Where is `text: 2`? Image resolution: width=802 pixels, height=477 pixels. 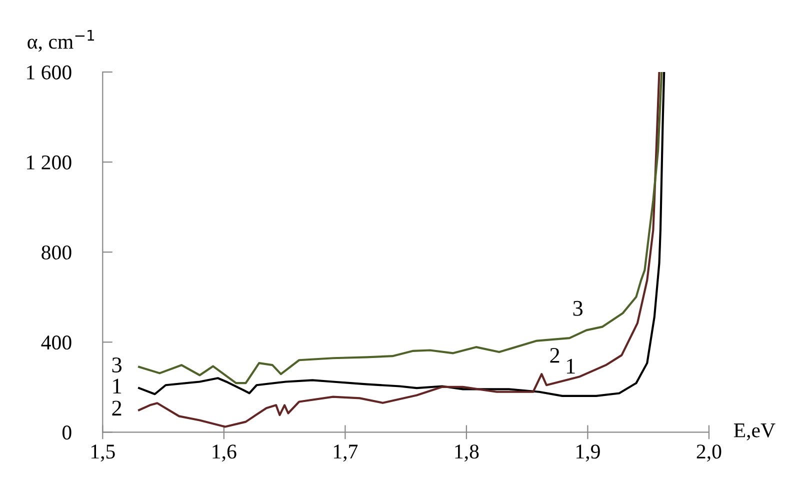
text: 2 is located at coordinates (117, 408).